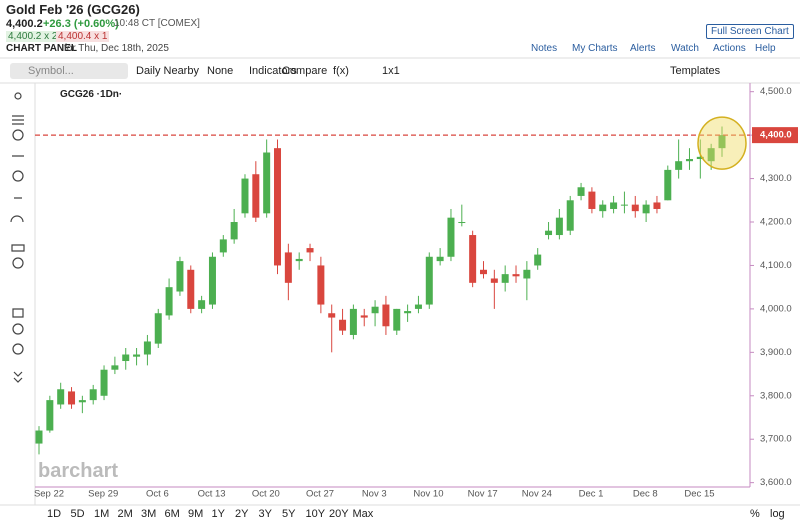  I want to click on range-button: 1Y, so click(218, 514).